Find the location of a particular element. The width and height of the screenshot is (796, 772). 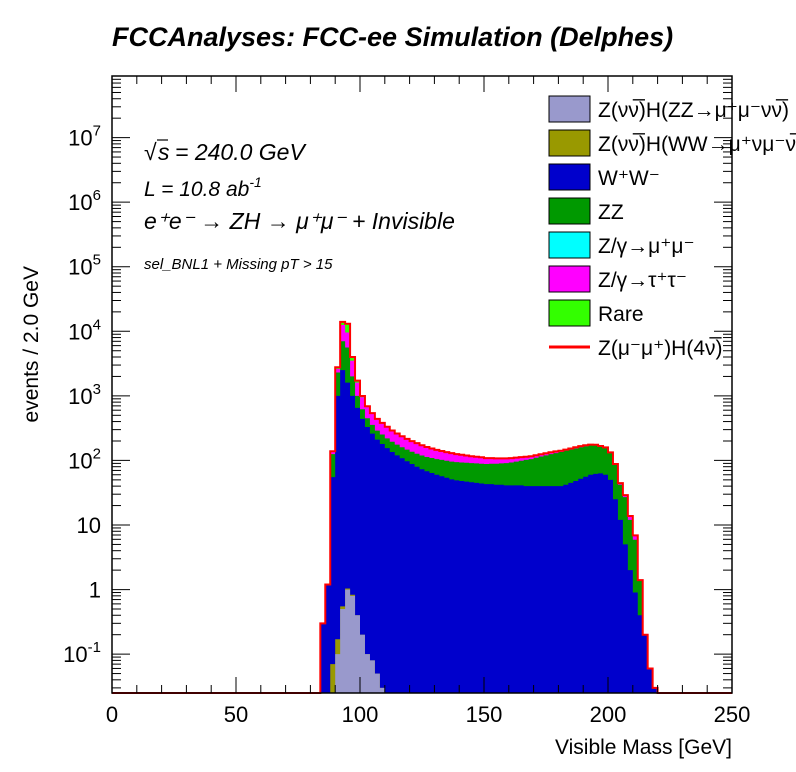

legend-item: ZZ is located at coordinates (586, 211).